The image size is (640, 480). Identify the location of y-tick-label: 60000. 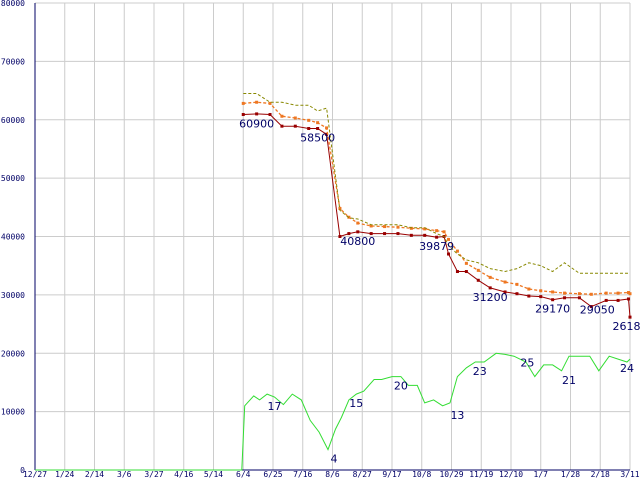
(13, 120).